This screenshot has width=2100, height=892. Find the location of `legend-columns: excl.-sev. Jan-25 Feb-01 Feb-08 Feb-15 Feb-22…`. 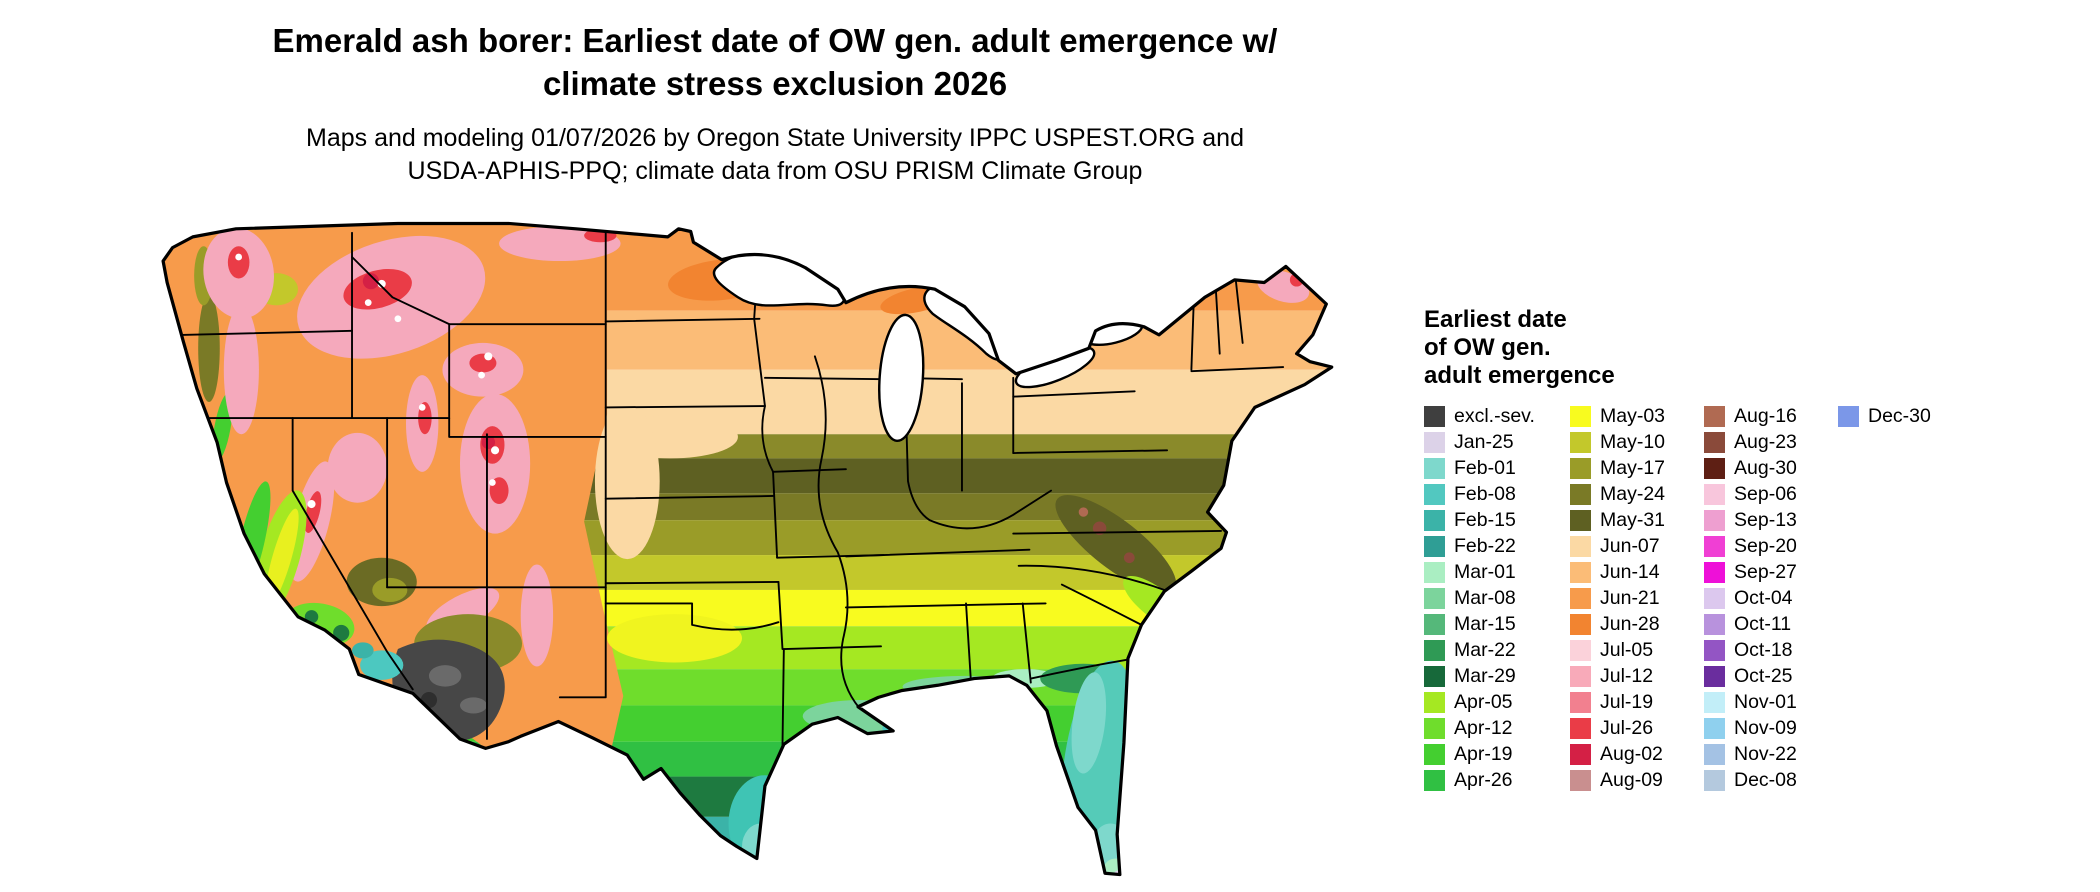

legend-columns: excl.-sev. Jan-25 Feb-01 Feb-08 Feb-15 Feb-22… is located at coordinates (1677, 598).